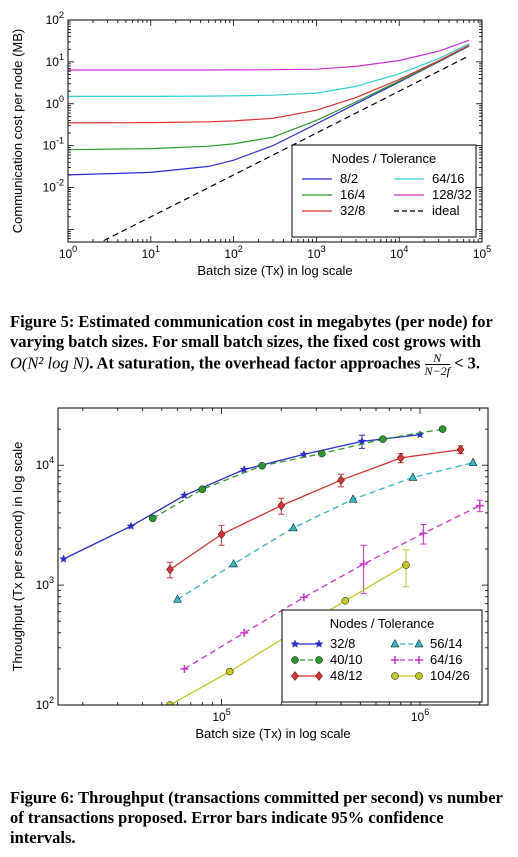  What do you see at coordinates (333, 194) in the screenshot?
I see `legend-entry: 16/4` at bounding box center [333, 194].